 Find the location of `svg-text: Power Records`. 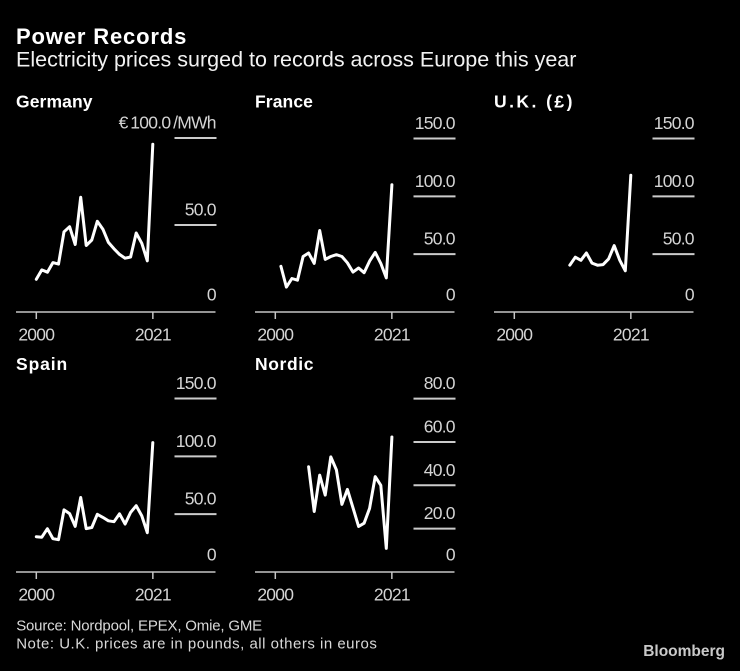

svg-text: Power Records is located at coordinates (101, 36).